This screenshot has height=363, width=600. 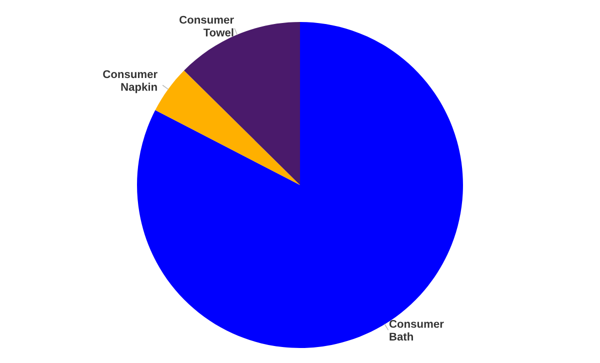 What do you see at coordinates (416, 330) in the screenshot?
I see `slice-label: Consumer Bath` at bounding box center [416, 330].